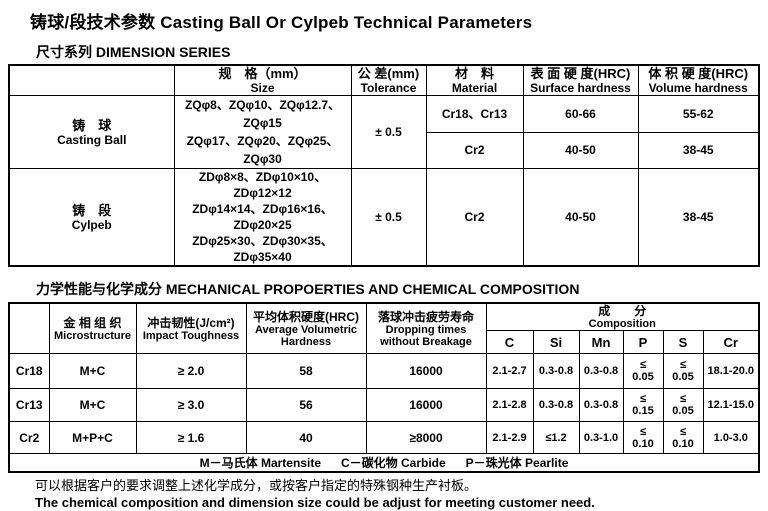 This screenshot has width=768, height=511. Describe the element at coordinates (556, 437) in the screenshot. I see `si-value-cell: ≤1.2` at that location.